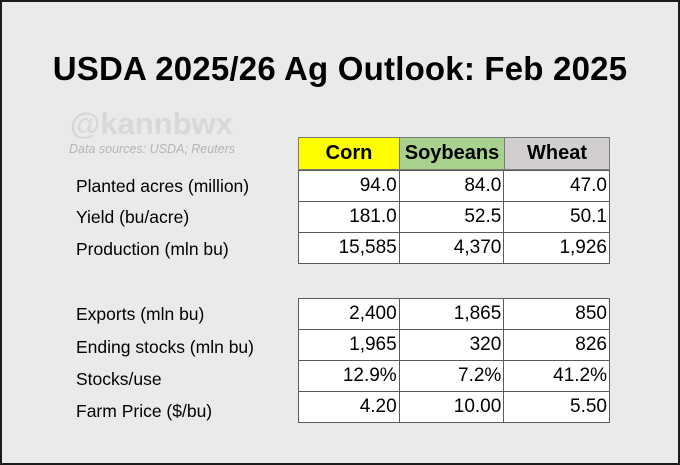 This screenshot has width=680, height=465. What do you see at coordinates (556, 345) in the screenshot?
I see `table-cell: 826` at bounding box center [556, 345].